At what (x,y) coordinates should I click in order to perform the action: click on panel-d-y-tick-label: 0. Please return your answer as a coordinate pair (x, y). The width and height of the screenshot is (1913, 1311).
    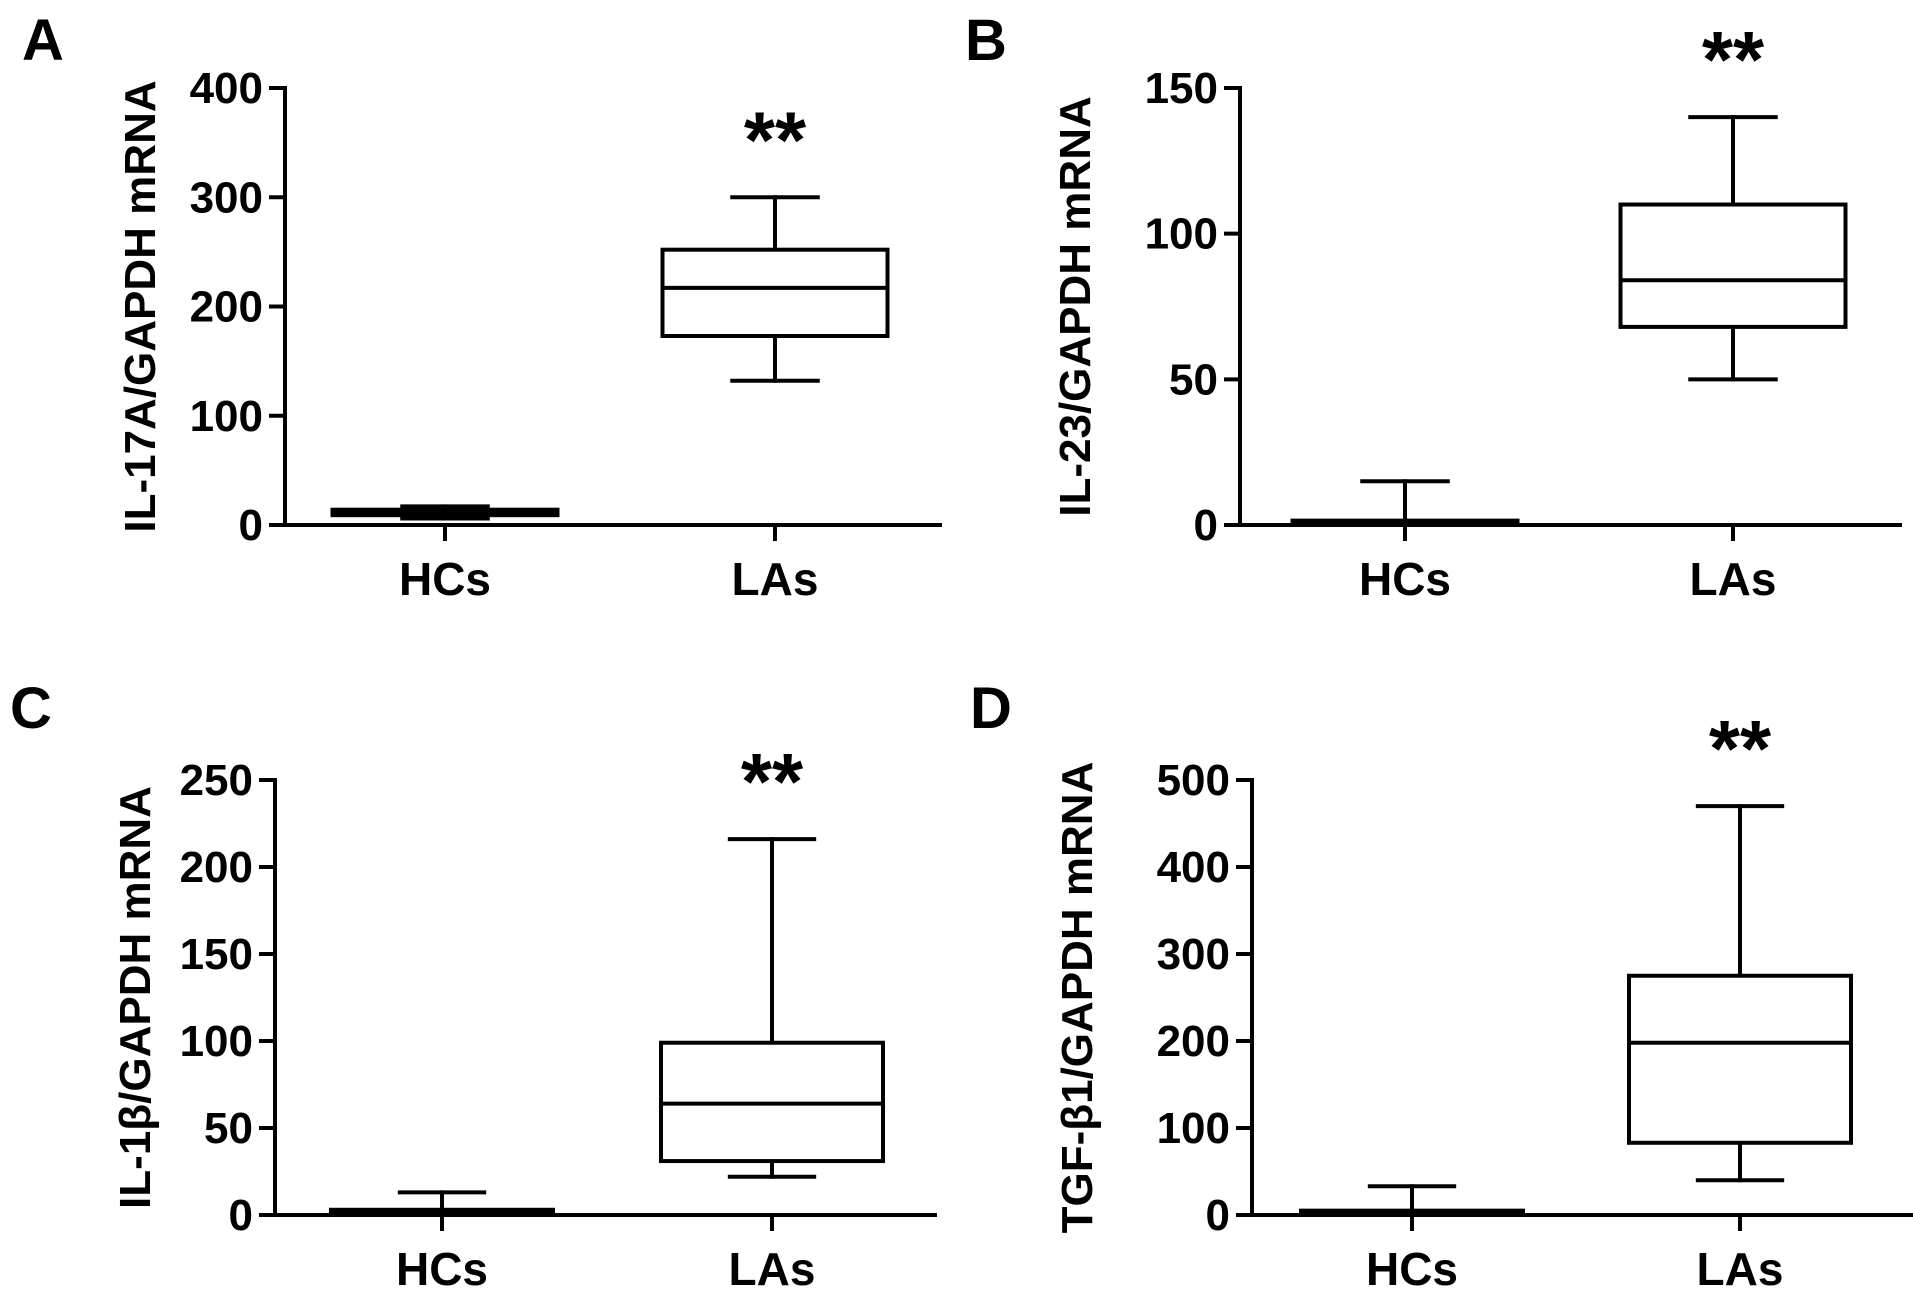
    Looking at the image, I should click on (1218, 1215).